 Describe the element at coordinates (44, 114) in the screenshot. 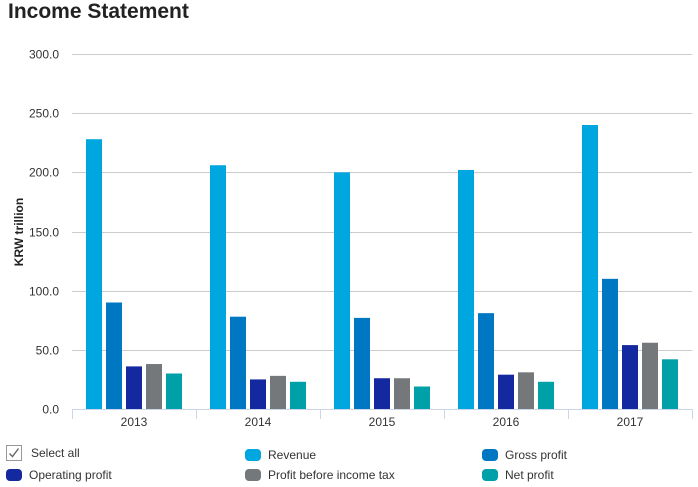

I see `y-tick-label: 250.0` at that location.